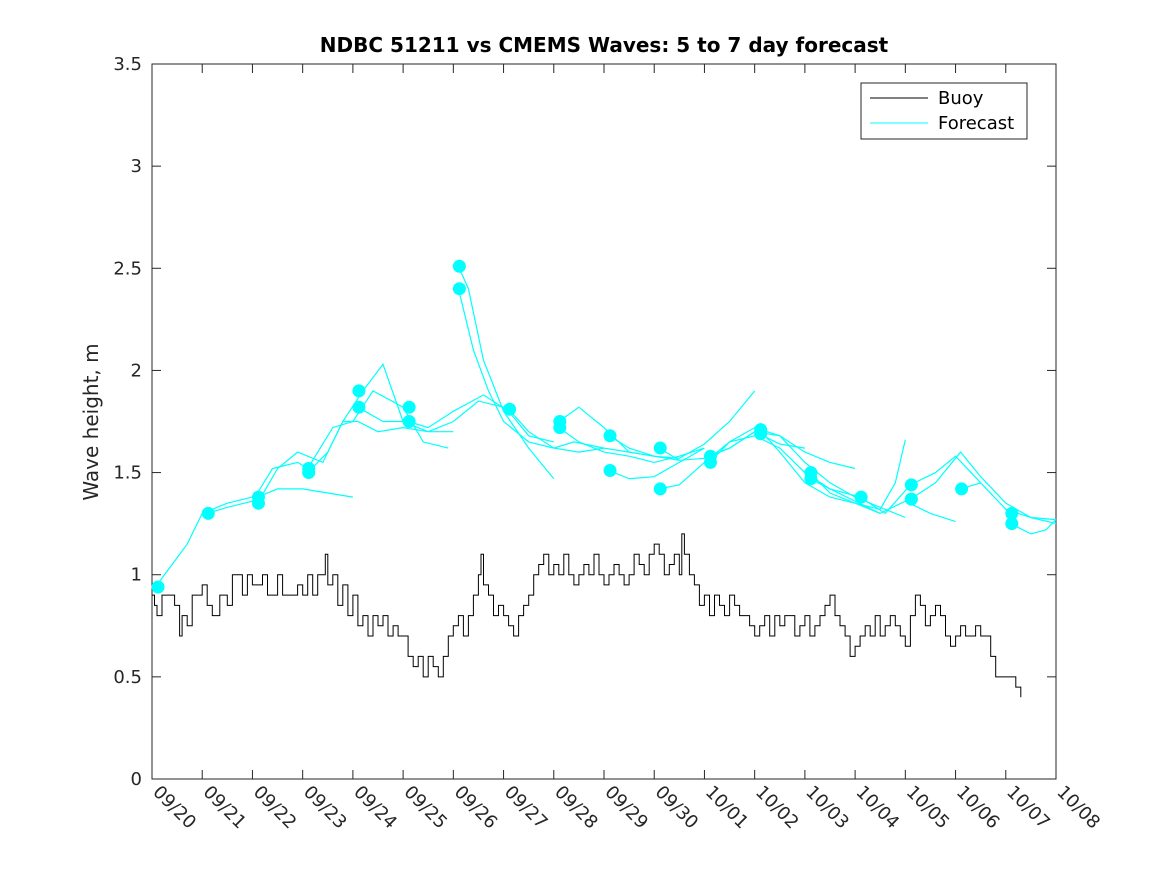 This screenshot has height=875, width=1167. Describe the element at coordinates (127, 64) in the screenshot. I see `y-tick-label: 3.5` at that location.